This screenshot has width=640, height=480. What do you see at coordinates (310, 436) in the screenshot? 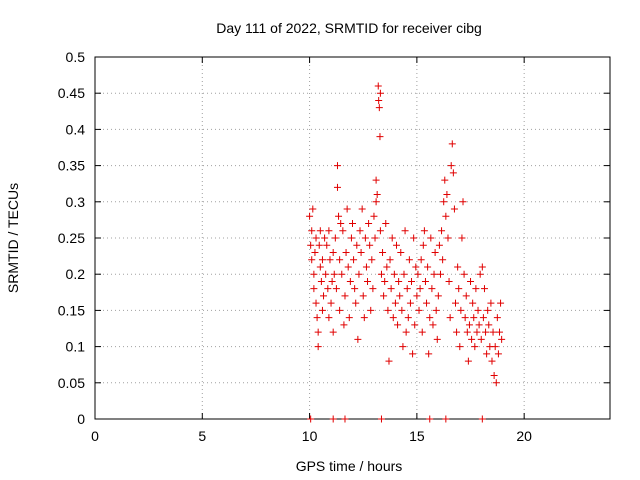
I see `x-tick-label: 10` at bounding box center [310, 436].